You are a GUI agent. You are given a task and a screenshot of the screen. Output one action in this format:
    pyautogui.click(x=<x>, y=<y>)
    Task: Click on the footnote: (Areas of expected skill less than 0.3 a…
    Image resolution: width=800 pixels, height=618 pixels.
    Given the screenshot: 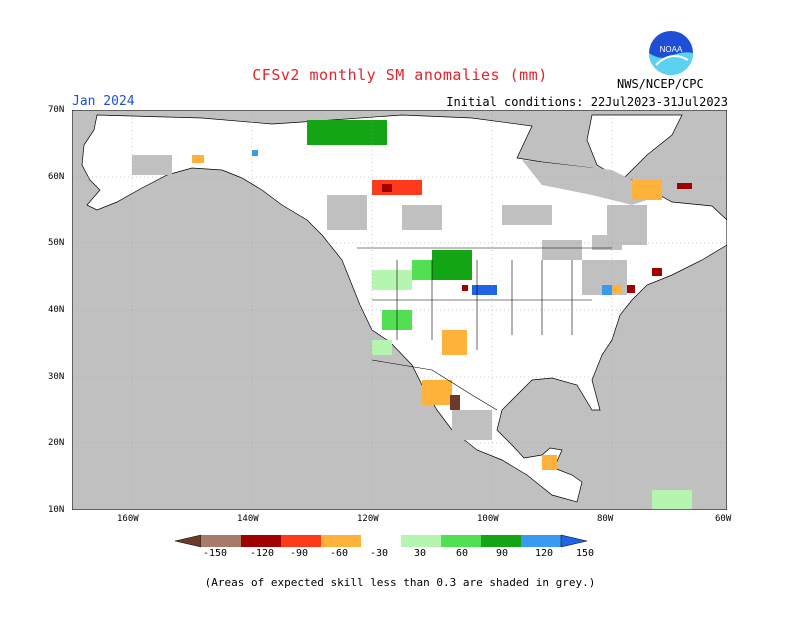 What is the action you would take?
    pyautogui.click(x=400, y=582)
    